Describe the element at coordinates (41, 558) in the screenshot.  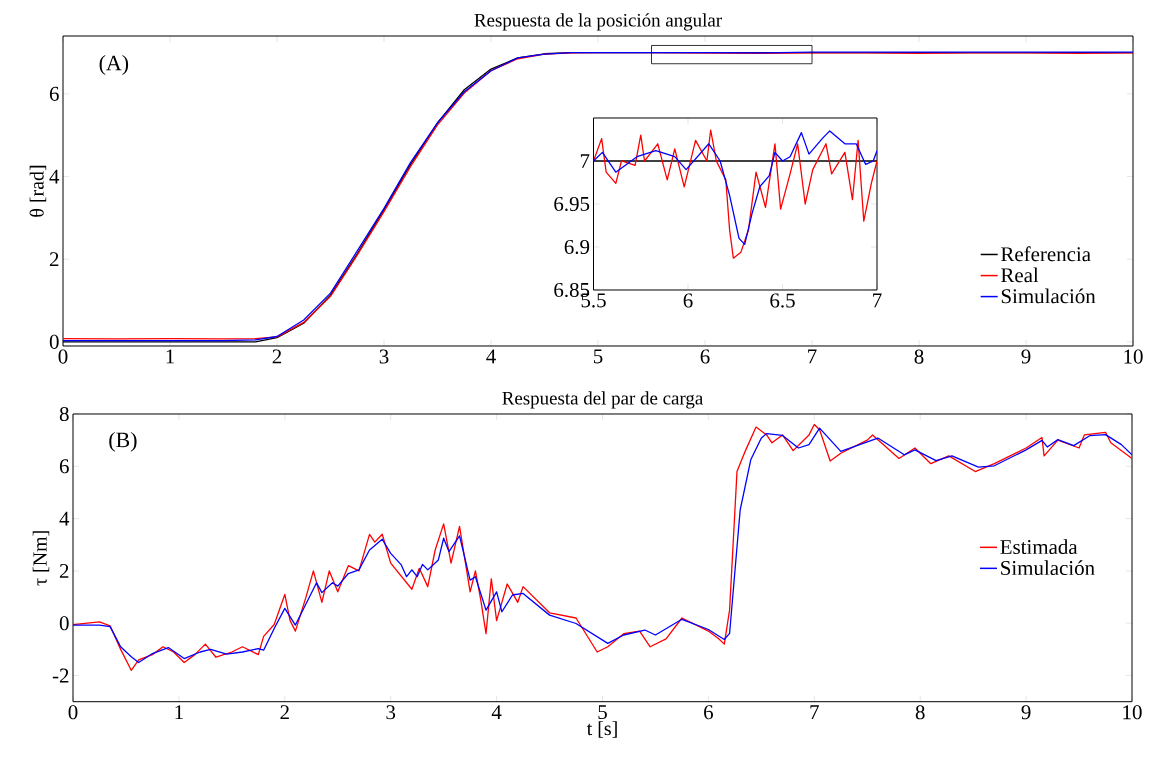
I see `y-axis-title: τ [Nm]` at that location.